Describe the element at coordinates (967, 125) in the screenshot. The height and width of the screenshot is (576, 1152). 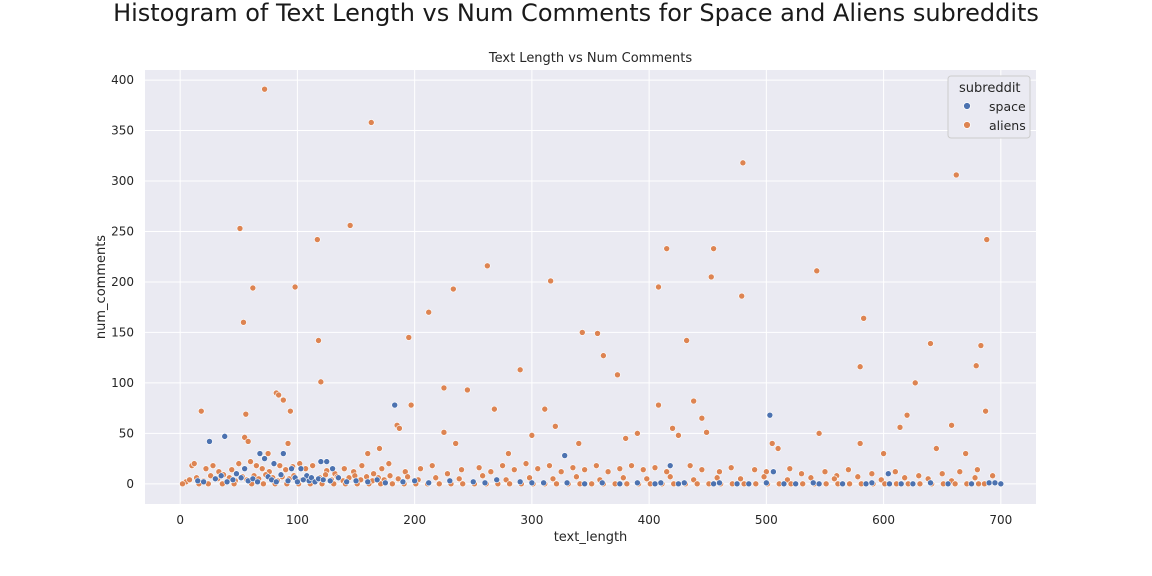
I see `legend-marker-aliens` at that location.